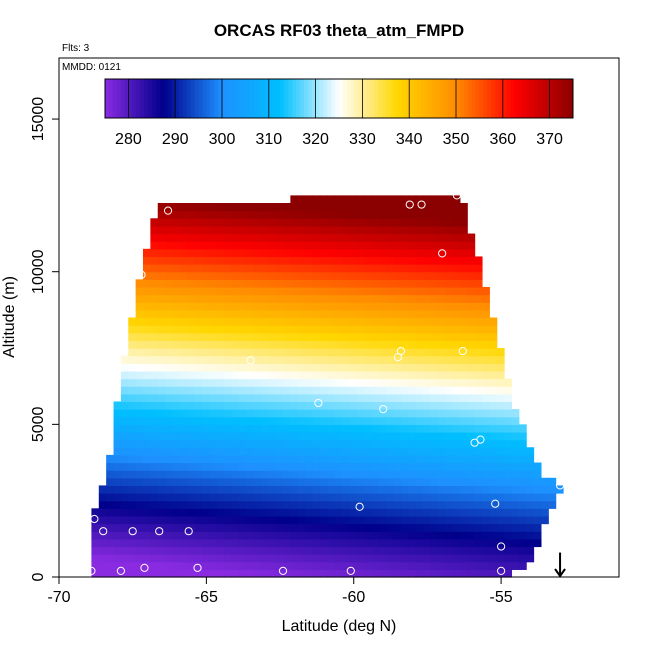 The height and width of the screenshot is (650, 650). I want to click on sample-point, so click(197, 567).